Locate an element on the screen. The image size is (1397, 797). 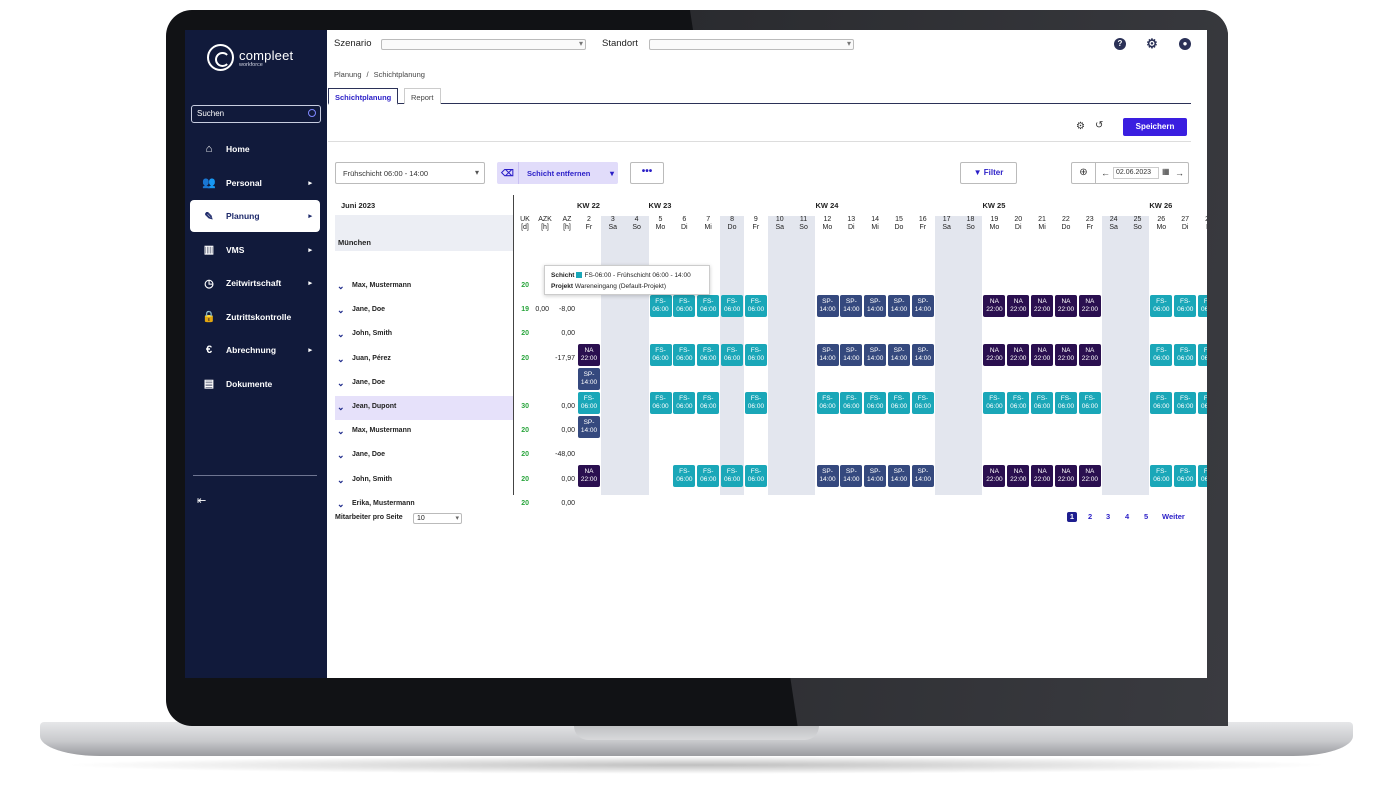
sidebar-item-personal: 👥 Personal ▸ is located at coordinates (255, 183).